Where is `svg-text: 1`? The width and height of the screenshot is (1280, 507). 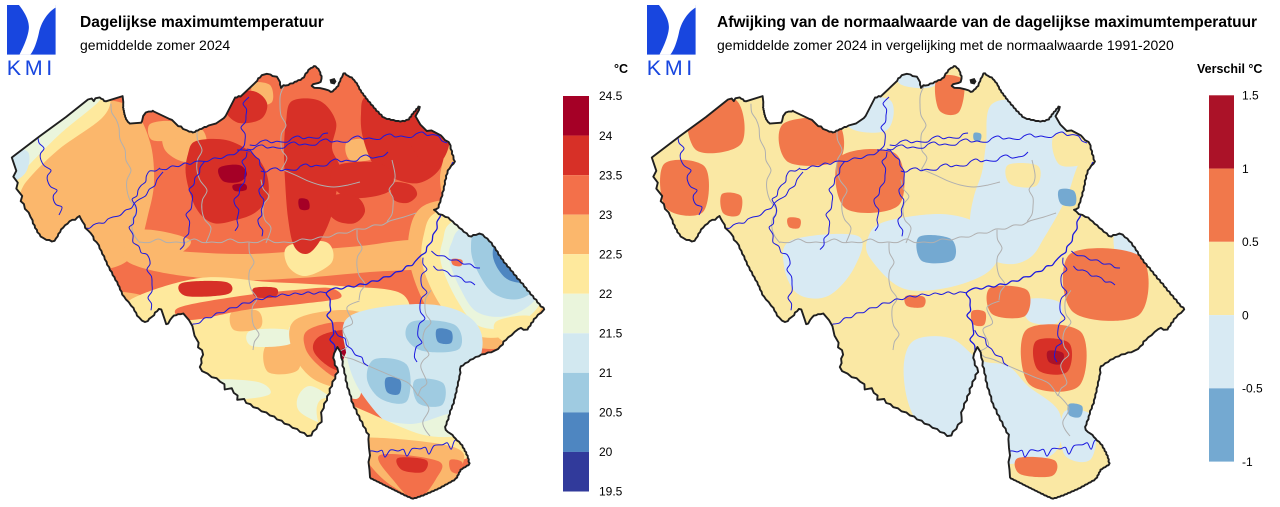 svg-text: 1 is located at coordinates (1245, 169).